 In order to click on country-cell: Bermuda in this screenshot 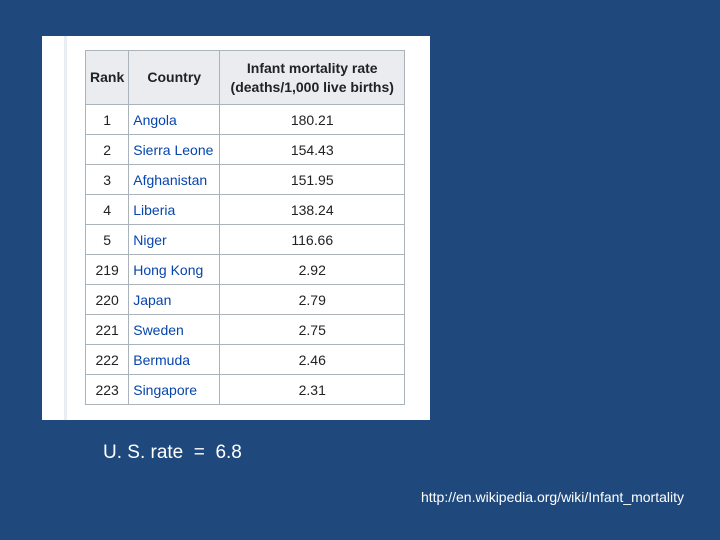, I will do `click(174, 359)`.